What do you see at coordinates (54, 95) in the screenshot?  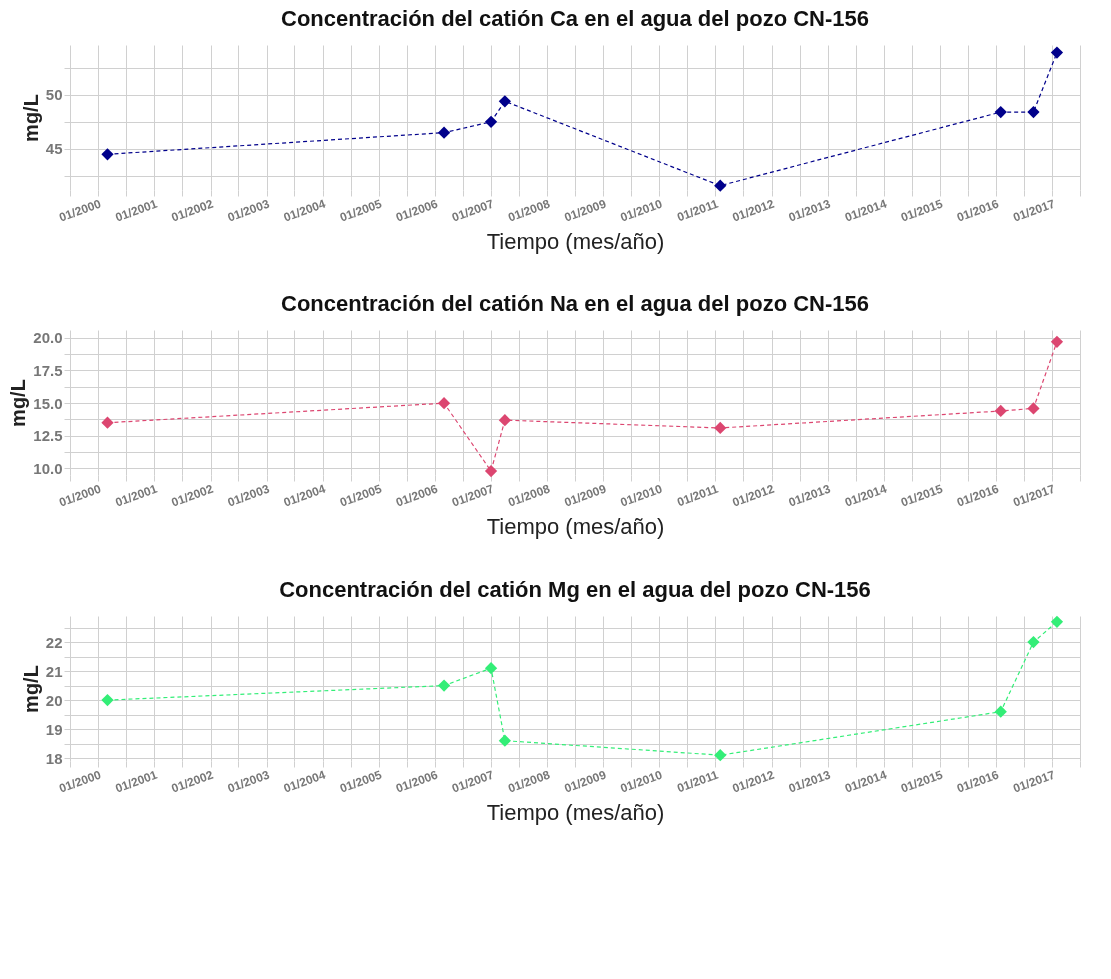 I see `y-tick-label: 50` at bounding box center [54, 95].